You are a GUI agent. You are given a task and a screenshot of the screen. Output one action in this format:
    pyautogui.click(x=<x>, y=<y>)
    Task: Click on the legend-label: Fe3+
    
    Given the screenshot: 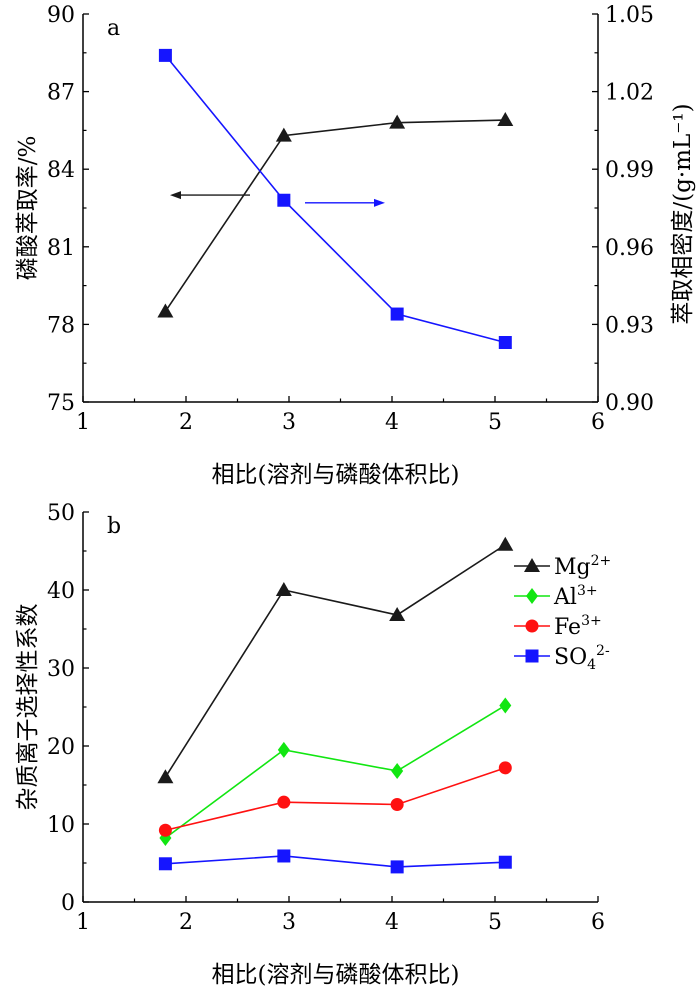 What is the action you would take?
    pyautogui.click(x=578, y=626)
    